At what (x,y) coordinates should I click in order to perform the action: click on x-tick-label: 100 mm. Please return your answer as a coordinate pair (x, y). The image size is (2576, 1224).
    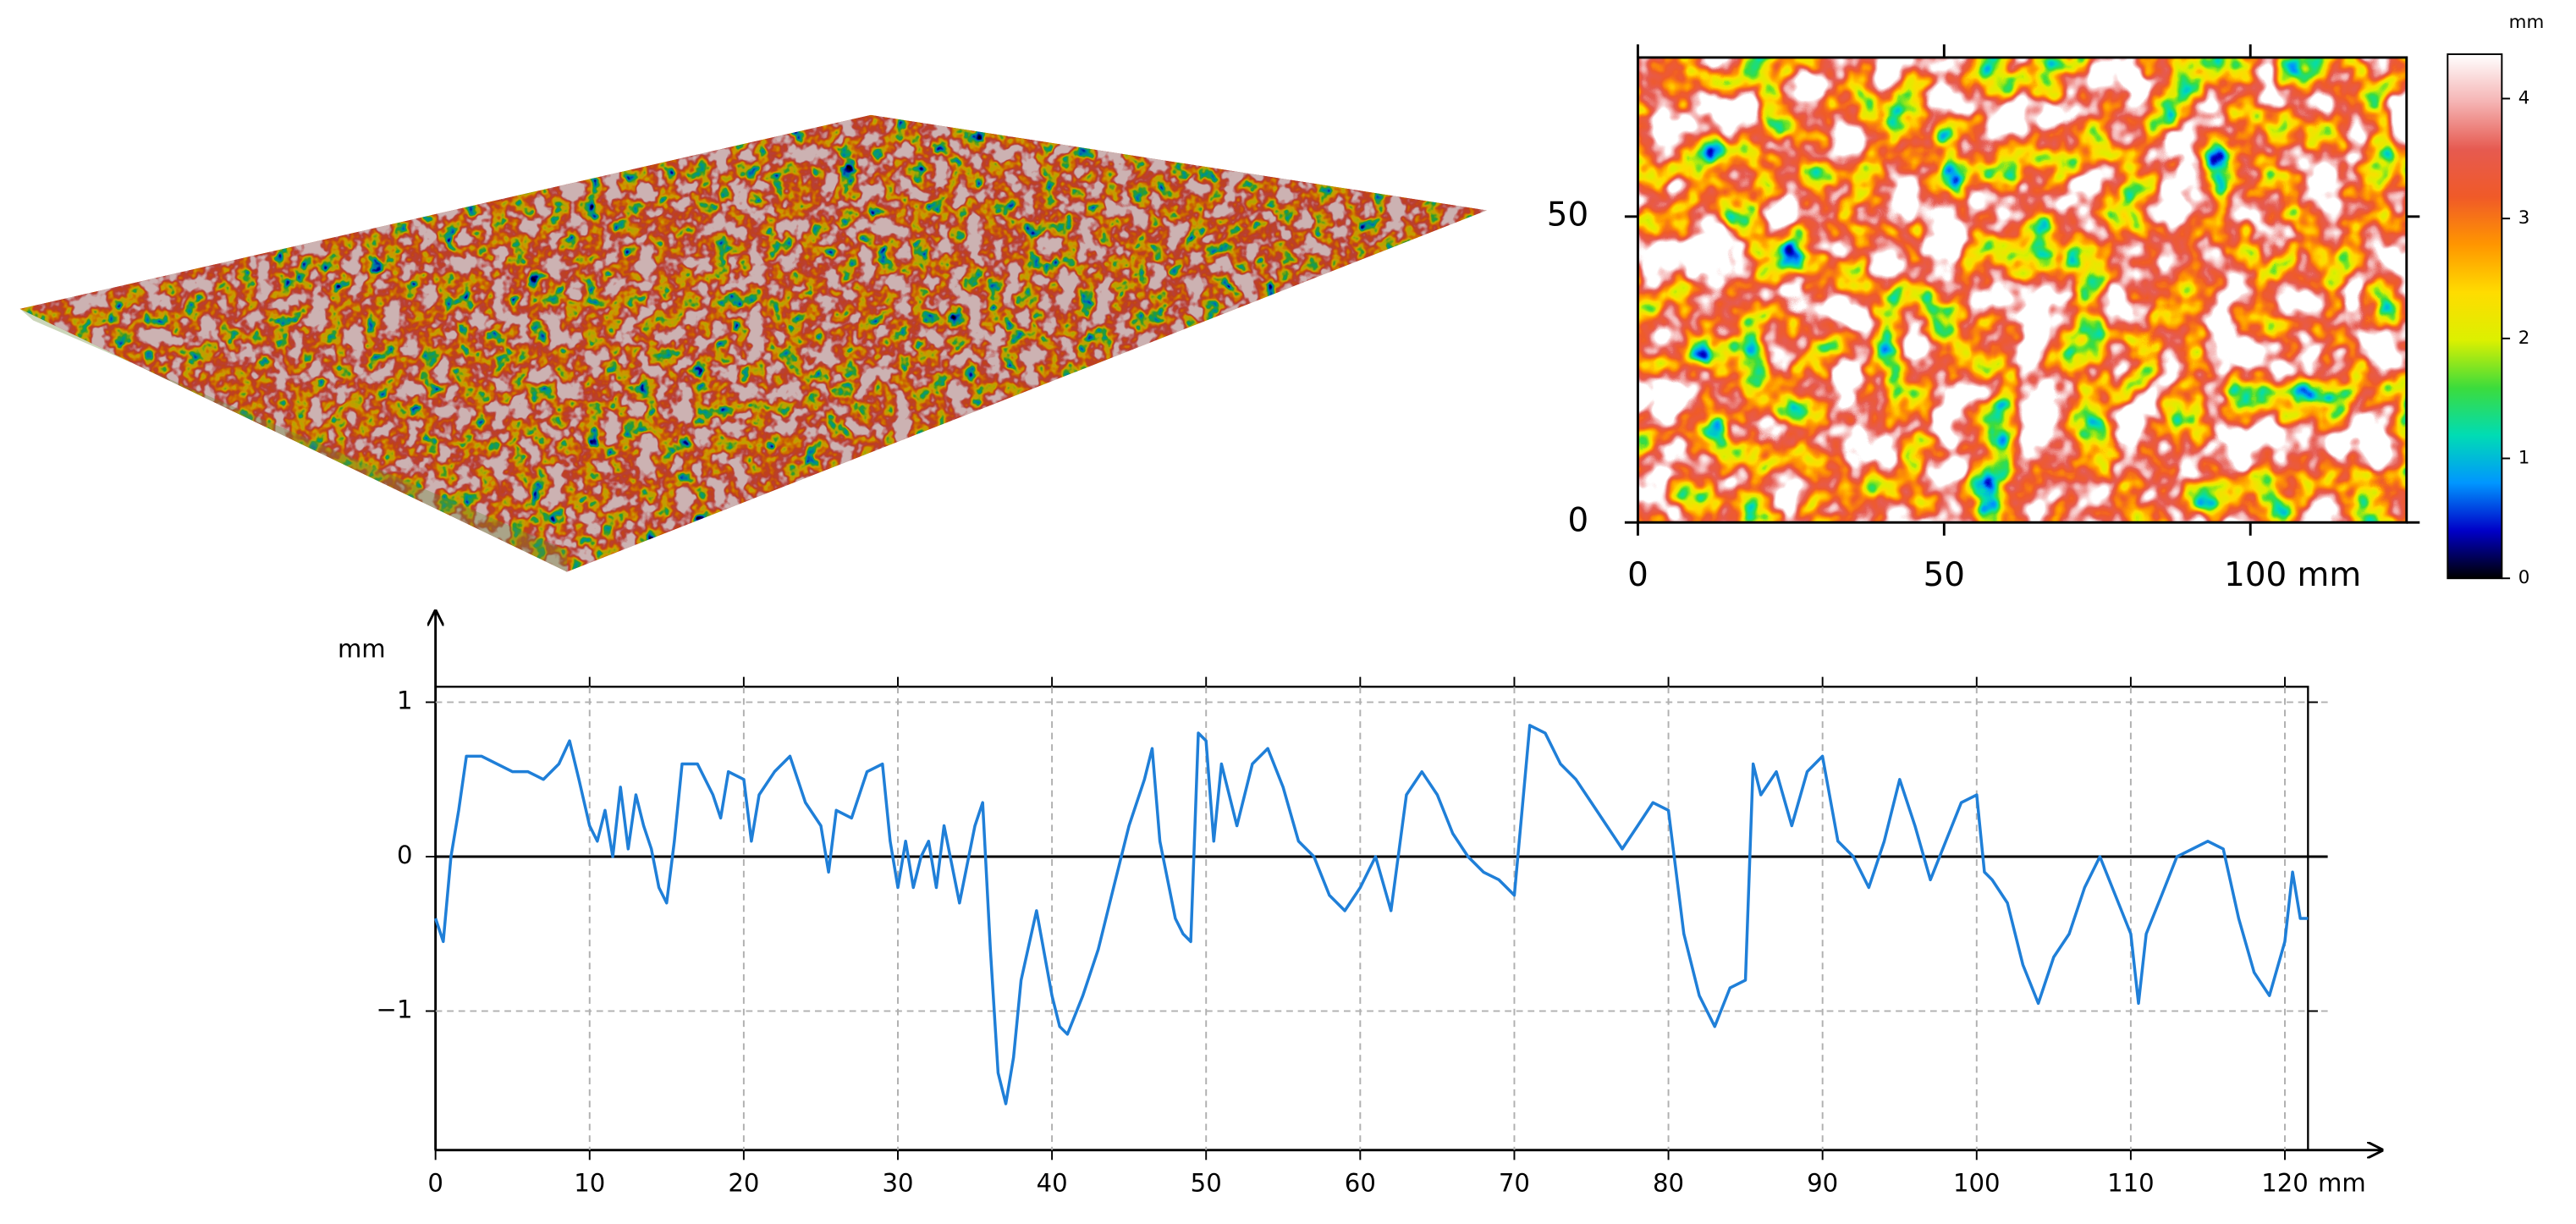
    Looking at the image, I should click on (2292, 575).